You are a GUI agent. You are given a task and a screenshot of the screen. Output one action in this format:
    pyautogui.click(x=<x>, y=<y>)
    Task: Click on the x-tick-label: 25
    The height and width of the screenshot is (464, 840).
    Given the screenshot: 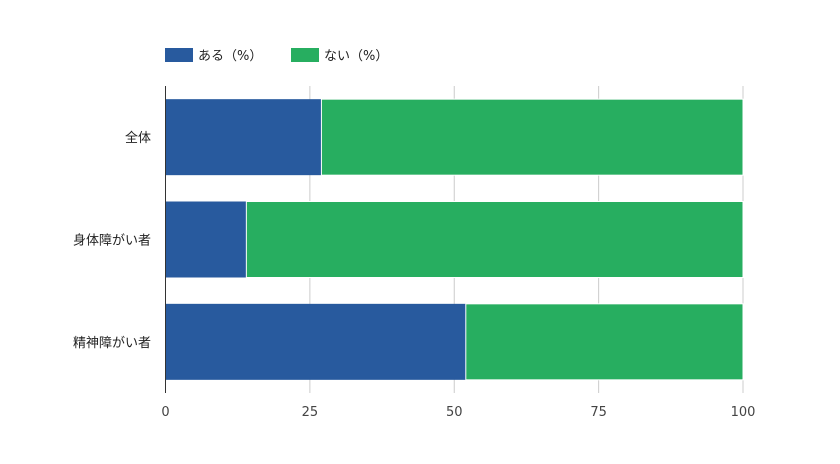 What is the action you would take?
    pyautogui.click(x=310, y=412)
    